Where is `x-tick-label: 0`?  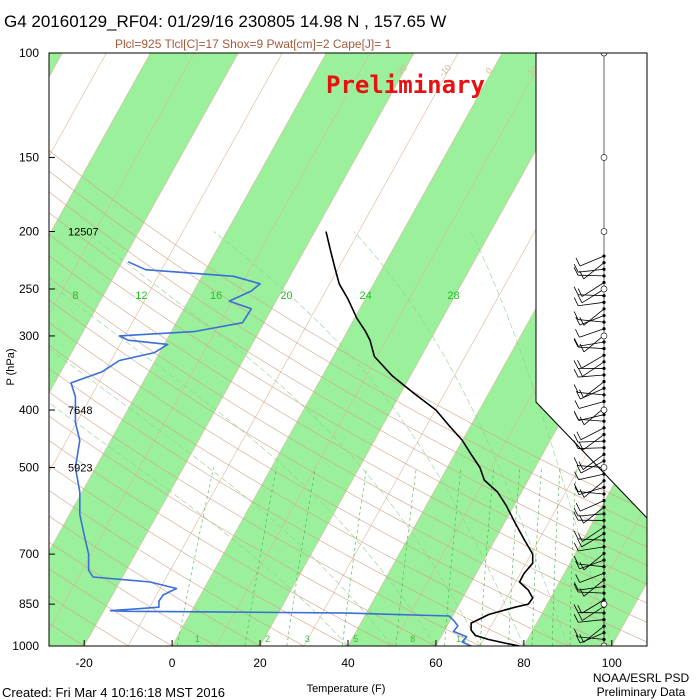 x-tick-label: 0 is located at coordinates (172, 663).